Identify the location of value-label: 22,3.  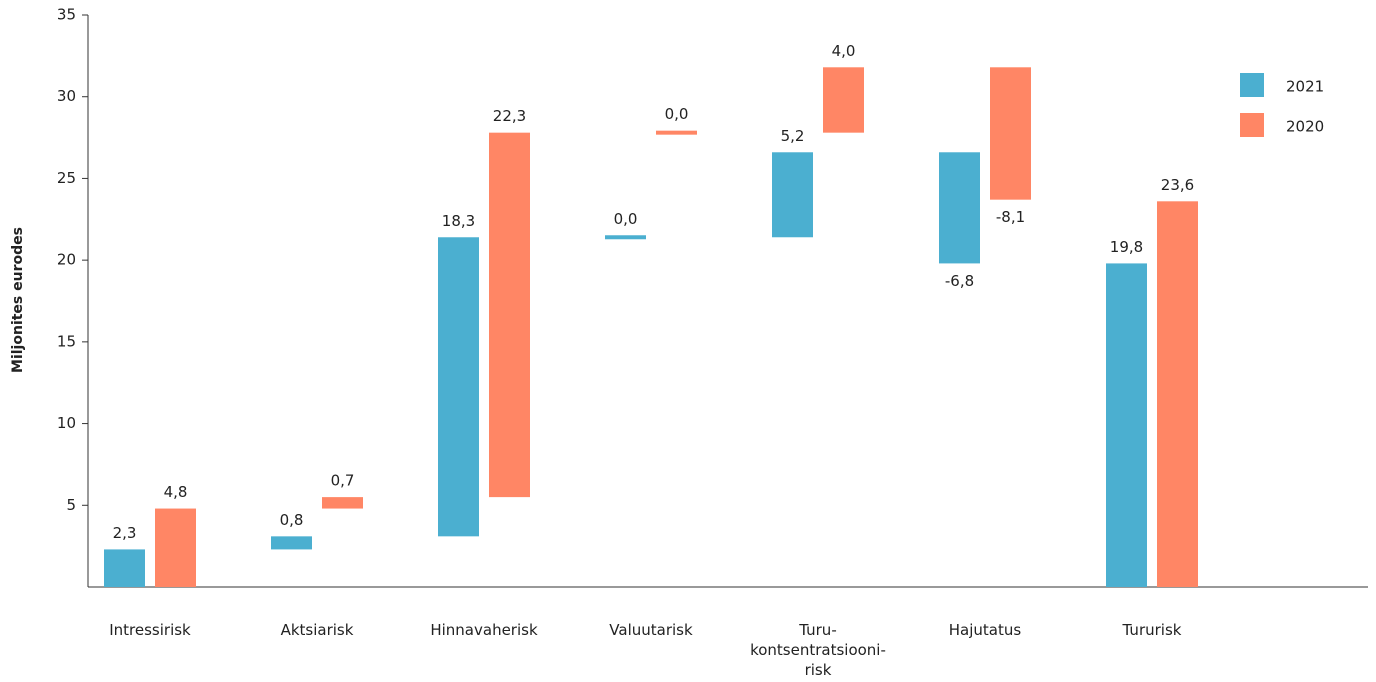
(509, 116).